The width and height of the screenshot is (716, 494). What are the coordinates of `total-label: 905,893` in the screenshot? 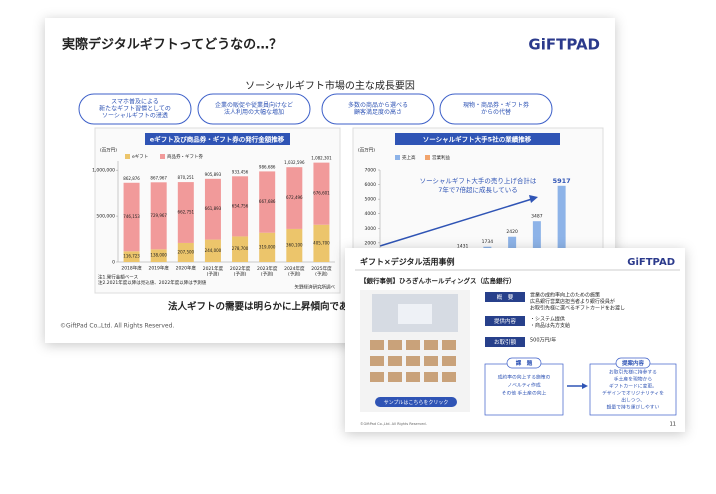 It's located at (213, 174).